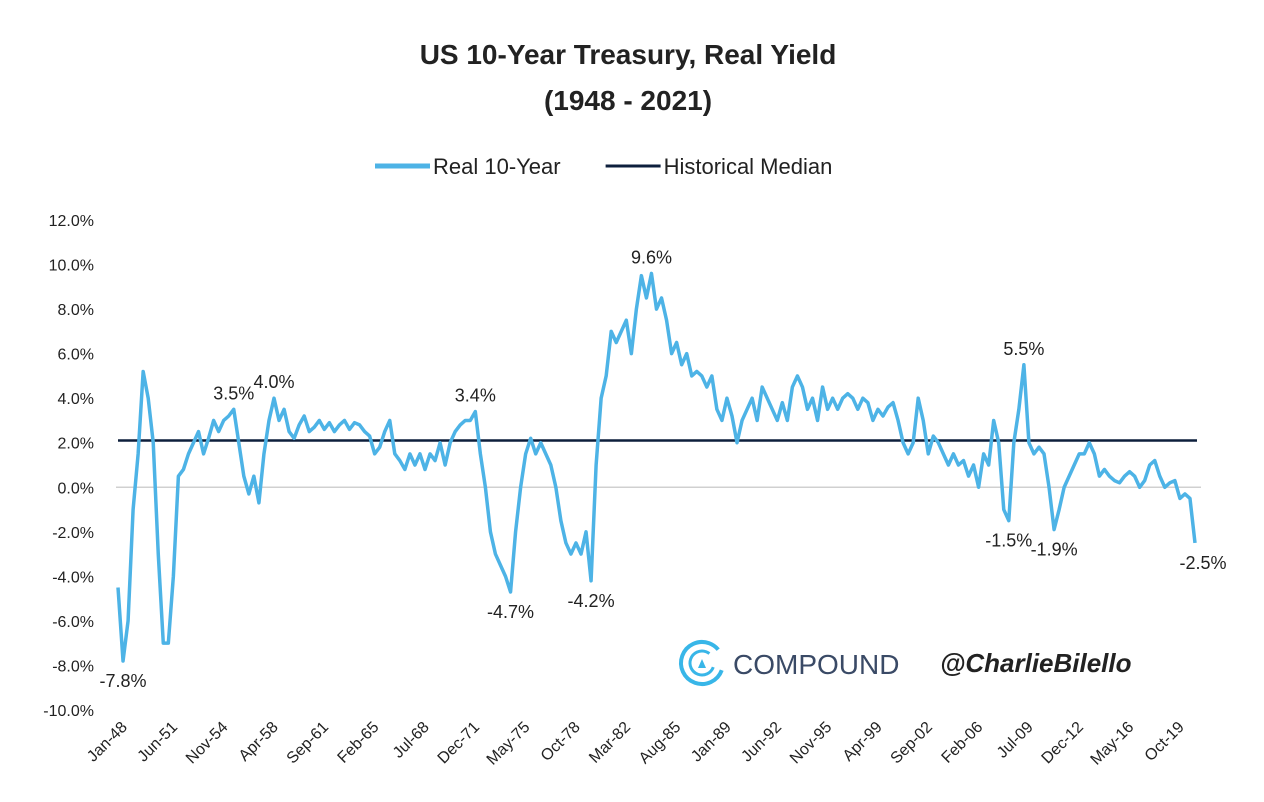  Describe the element at coordinates (73, 666) in the screenshot. I see `y-tick-label: -8.0%` at that location.